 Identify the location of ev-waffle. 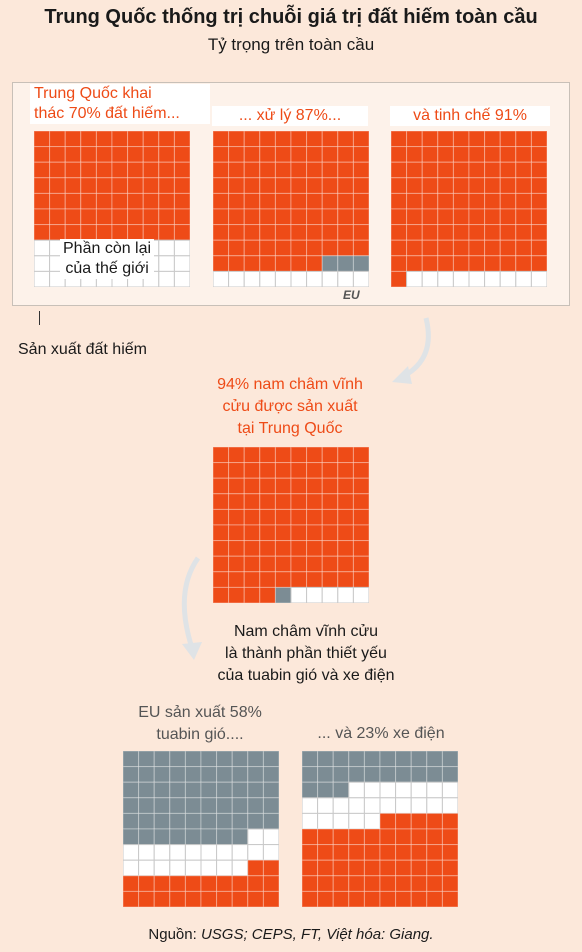
(380, 829).